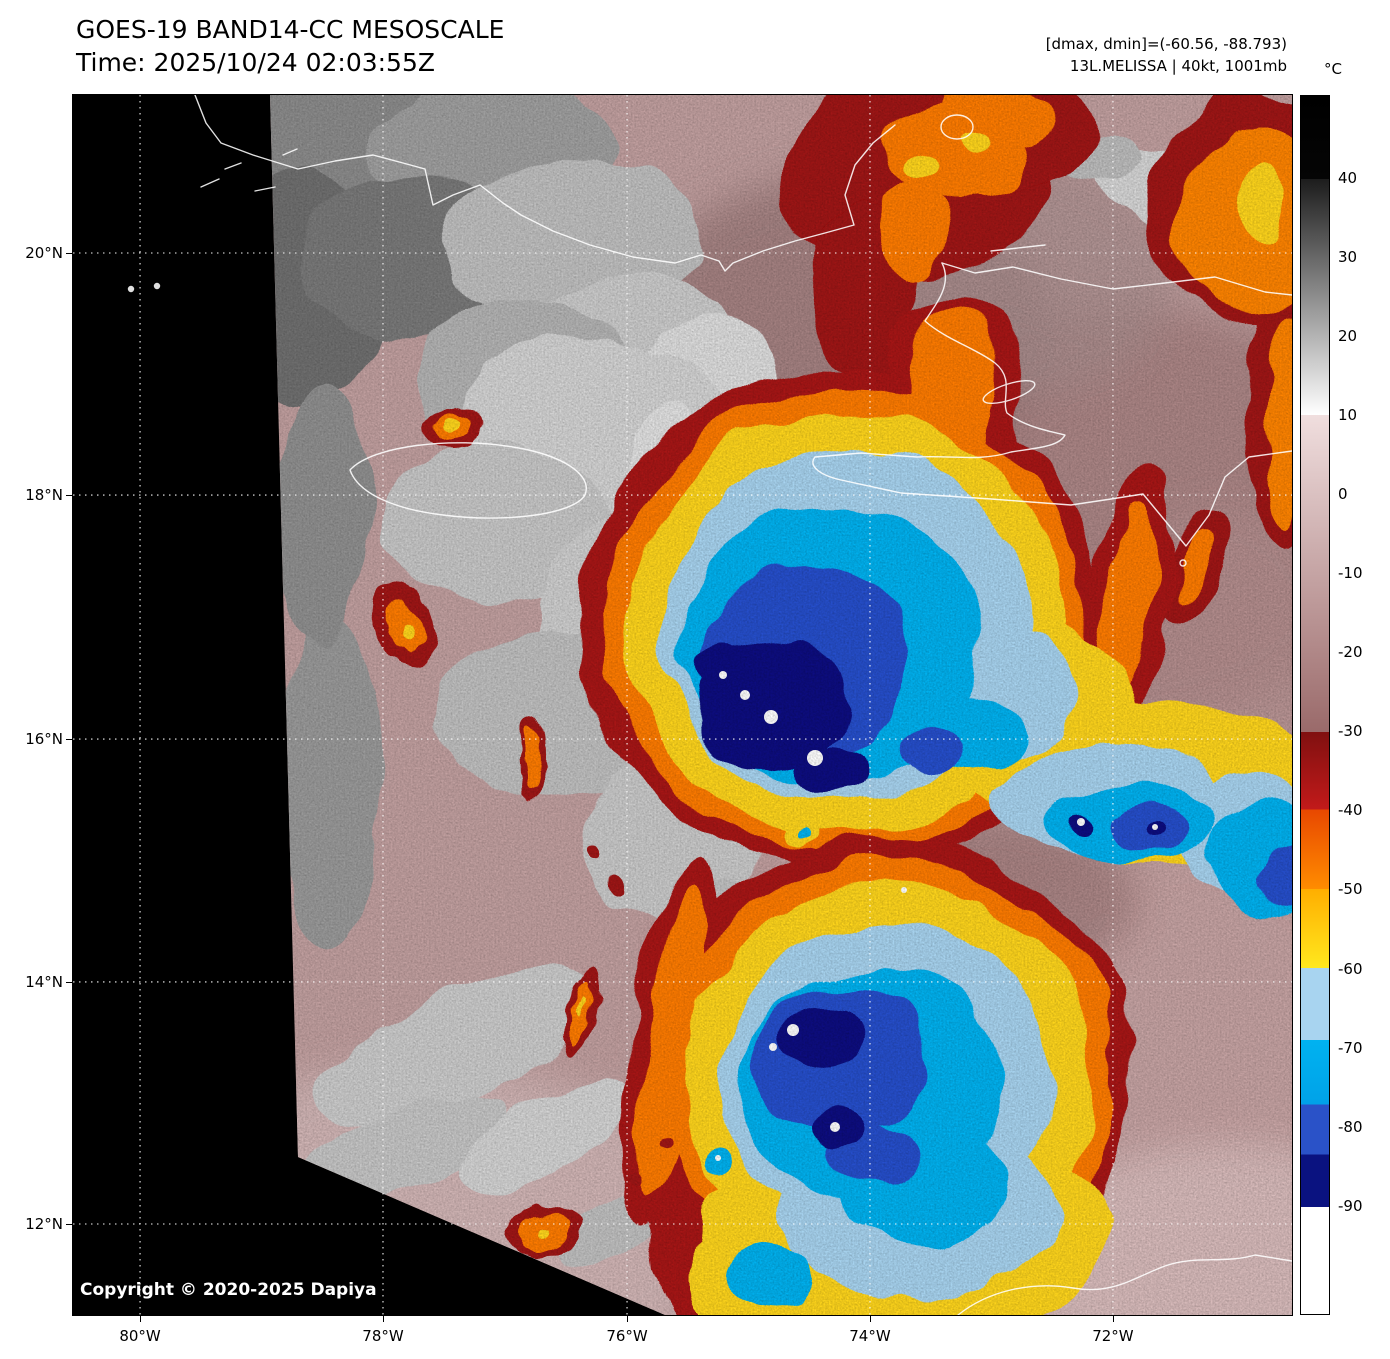  Describe the element at coordinates (1052, 404) in the screenshot. I see `hispaniola-west-coastline` at that location.